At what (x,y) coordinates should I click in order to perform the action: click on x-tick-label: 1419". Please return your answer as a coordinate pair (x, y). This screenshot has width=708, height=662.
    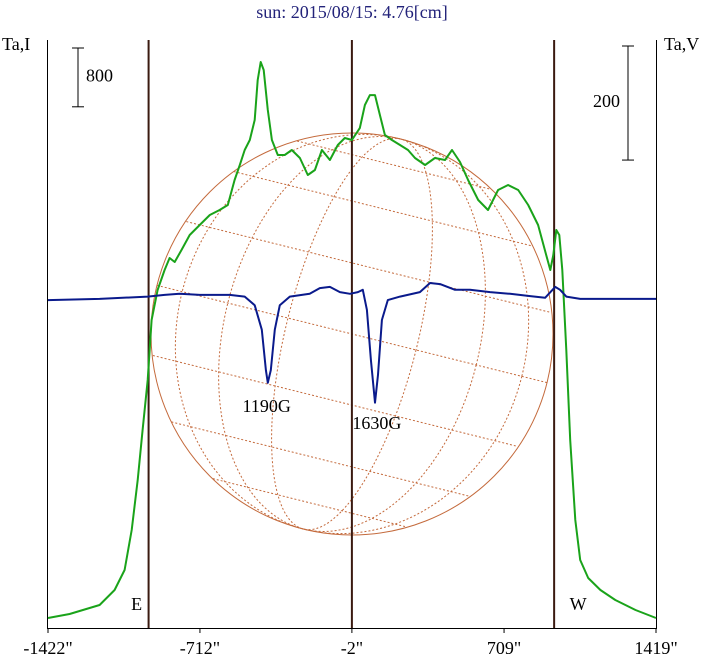
    Looking at the image, I should click on (655, 648).